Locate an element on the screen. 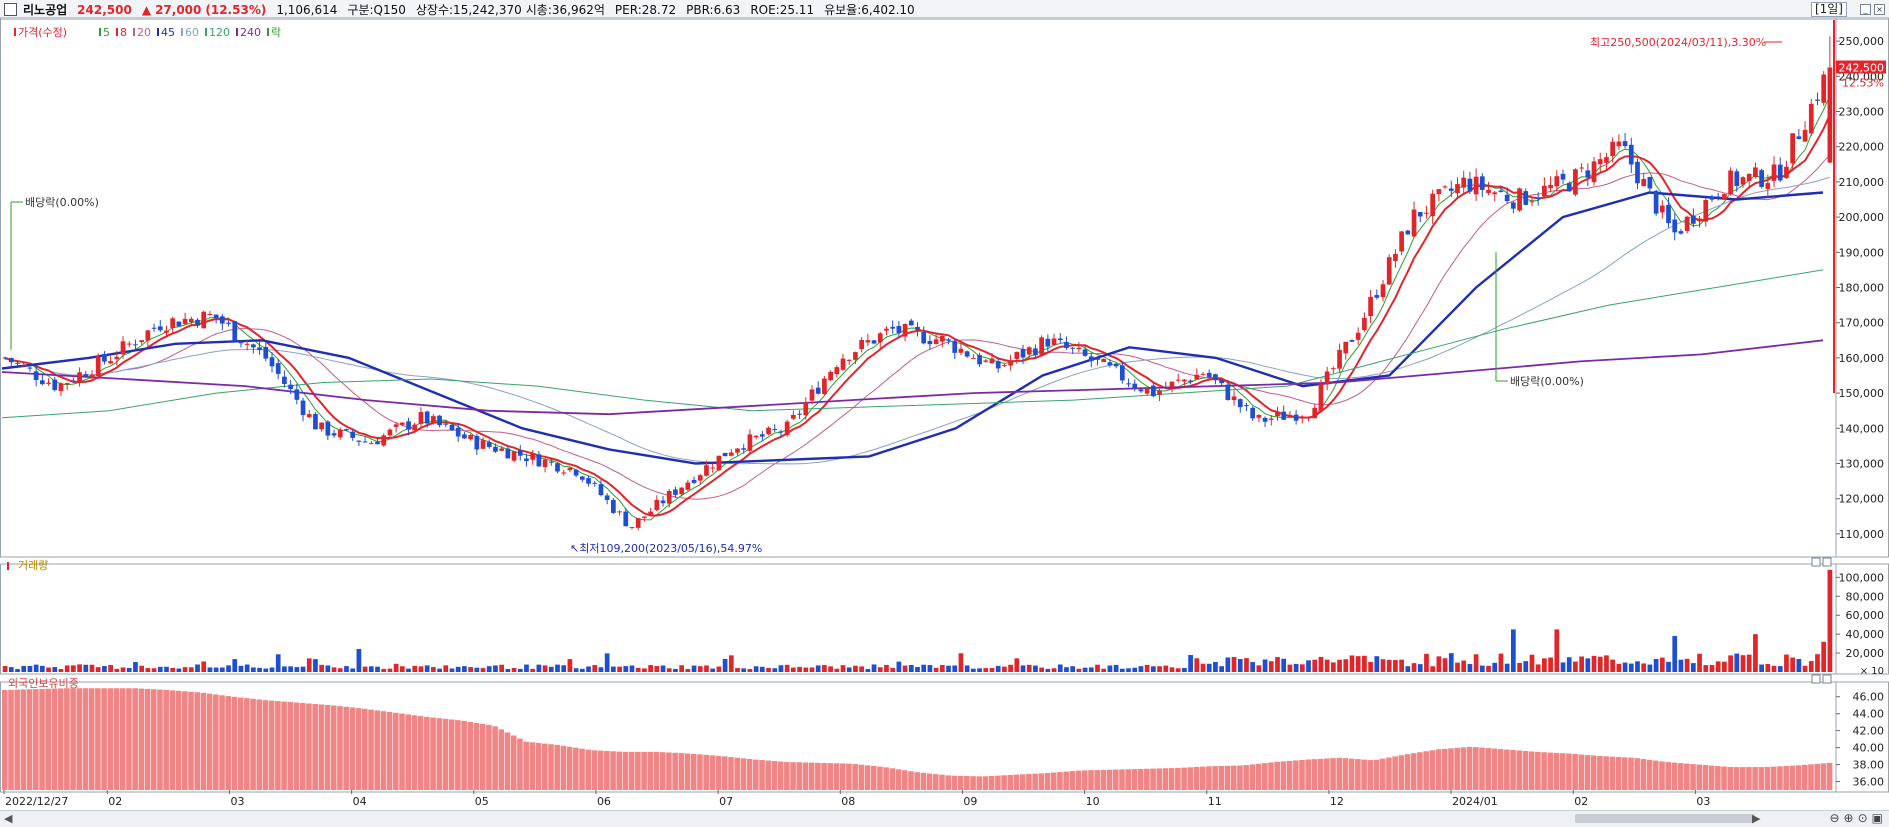 The image size is (1889, 827). close-icon: × is located at coordinates (1879, 9).